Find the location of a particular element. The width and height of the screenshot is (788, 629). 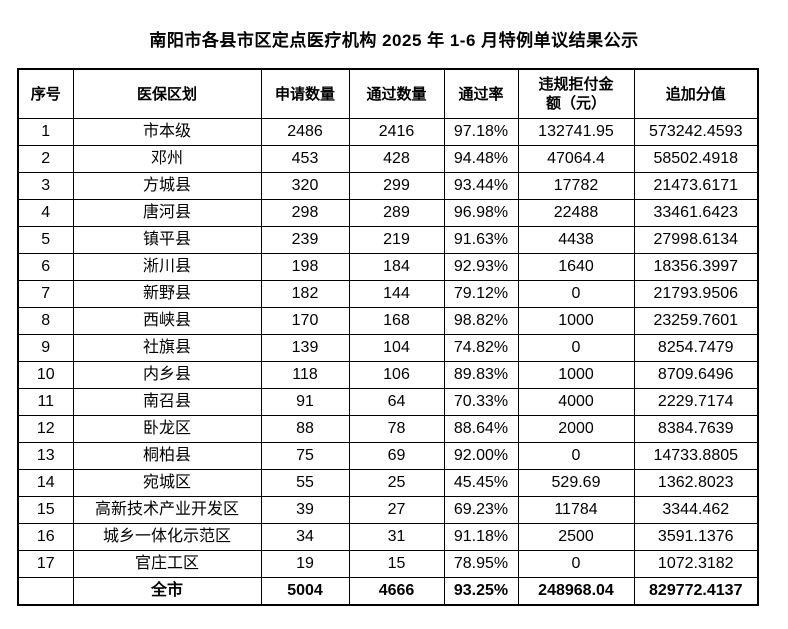

total-row: 全市 5004 4666 93.25% 248968.04 829772.4137 is located at coordinates (388, 591).